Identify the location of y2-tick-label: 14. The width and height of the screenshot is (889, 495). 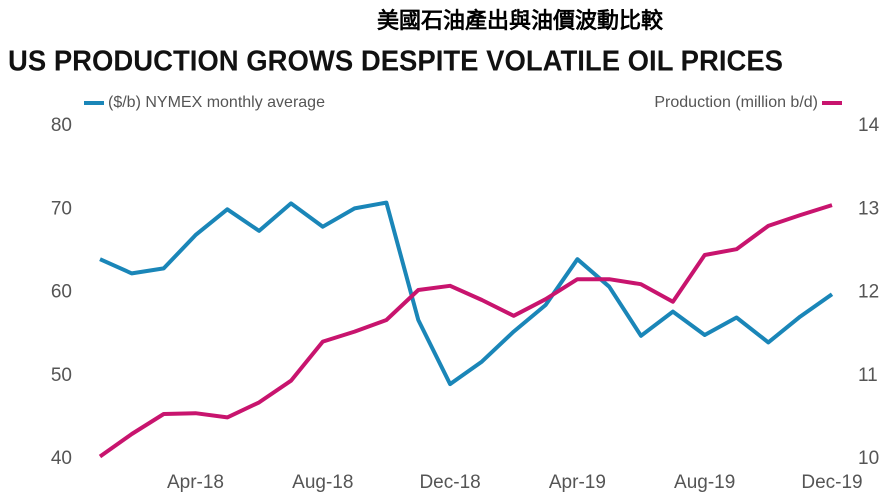
(869, 125).